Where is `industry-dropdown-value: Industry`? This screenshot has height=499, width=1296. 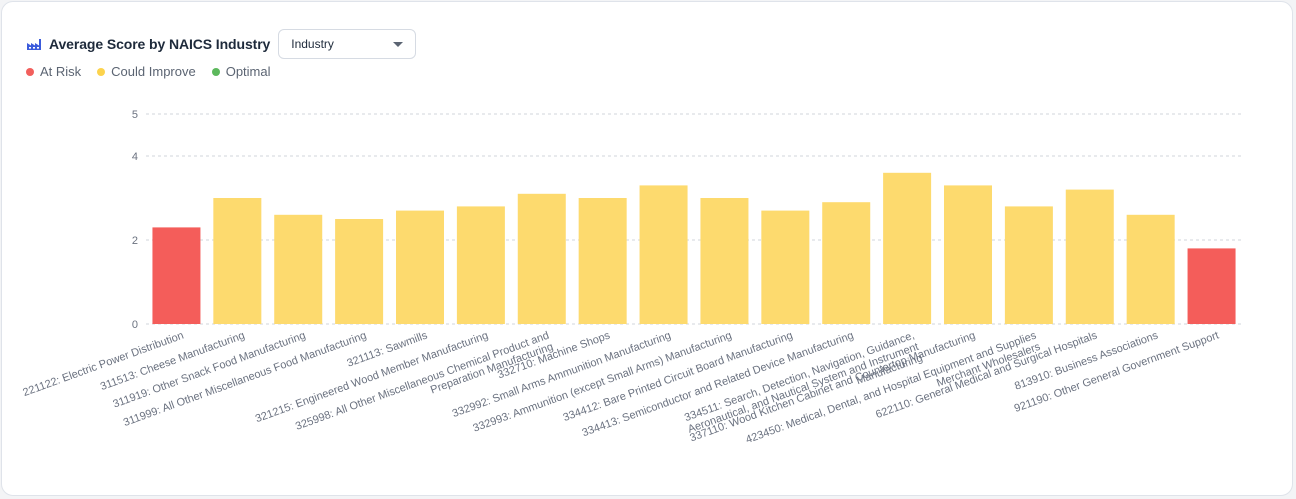
industry-dropdown-value: Industry is located at coordinates (312, 44).